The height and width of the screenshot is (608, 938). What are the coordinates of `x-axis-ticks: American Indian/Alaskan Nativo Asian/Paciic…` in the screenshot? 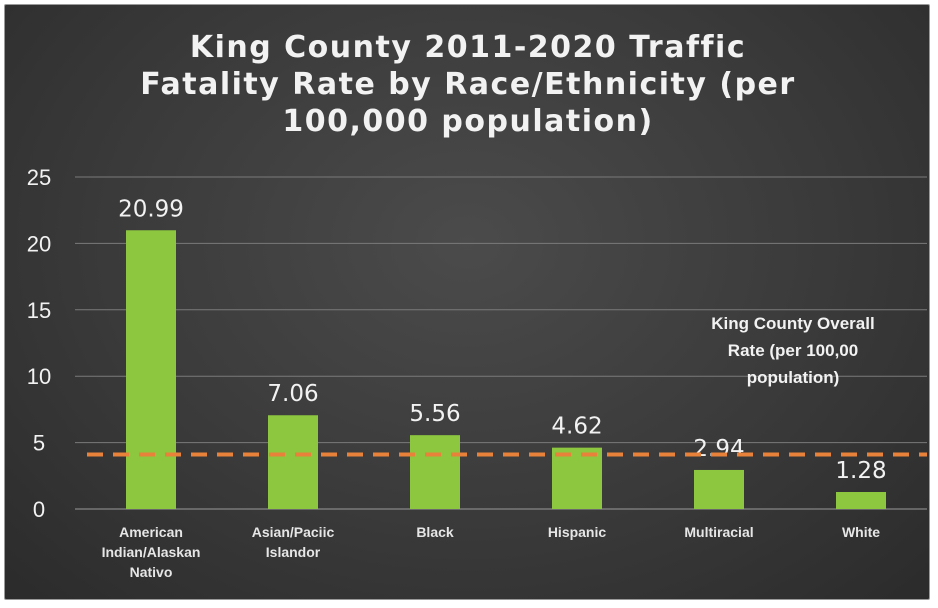 It's located at (491, 552).